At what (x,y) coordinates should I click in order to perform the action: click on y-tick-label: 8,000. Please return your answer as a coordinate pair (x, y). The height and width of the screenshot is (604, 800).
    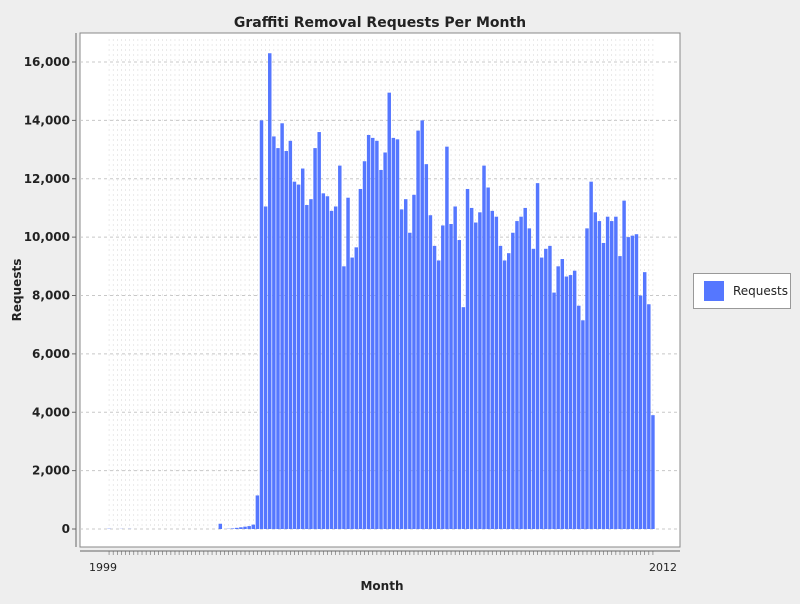
    Looking at the image, I should click on (51, 296).